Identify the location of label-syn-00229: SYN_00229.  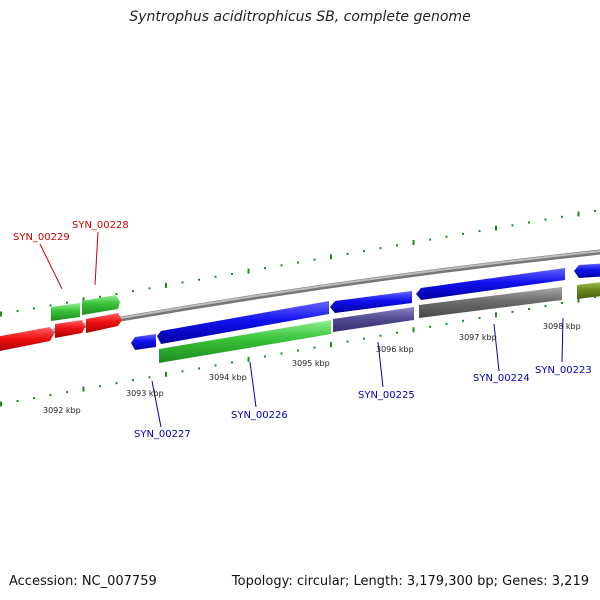
(41, 237).